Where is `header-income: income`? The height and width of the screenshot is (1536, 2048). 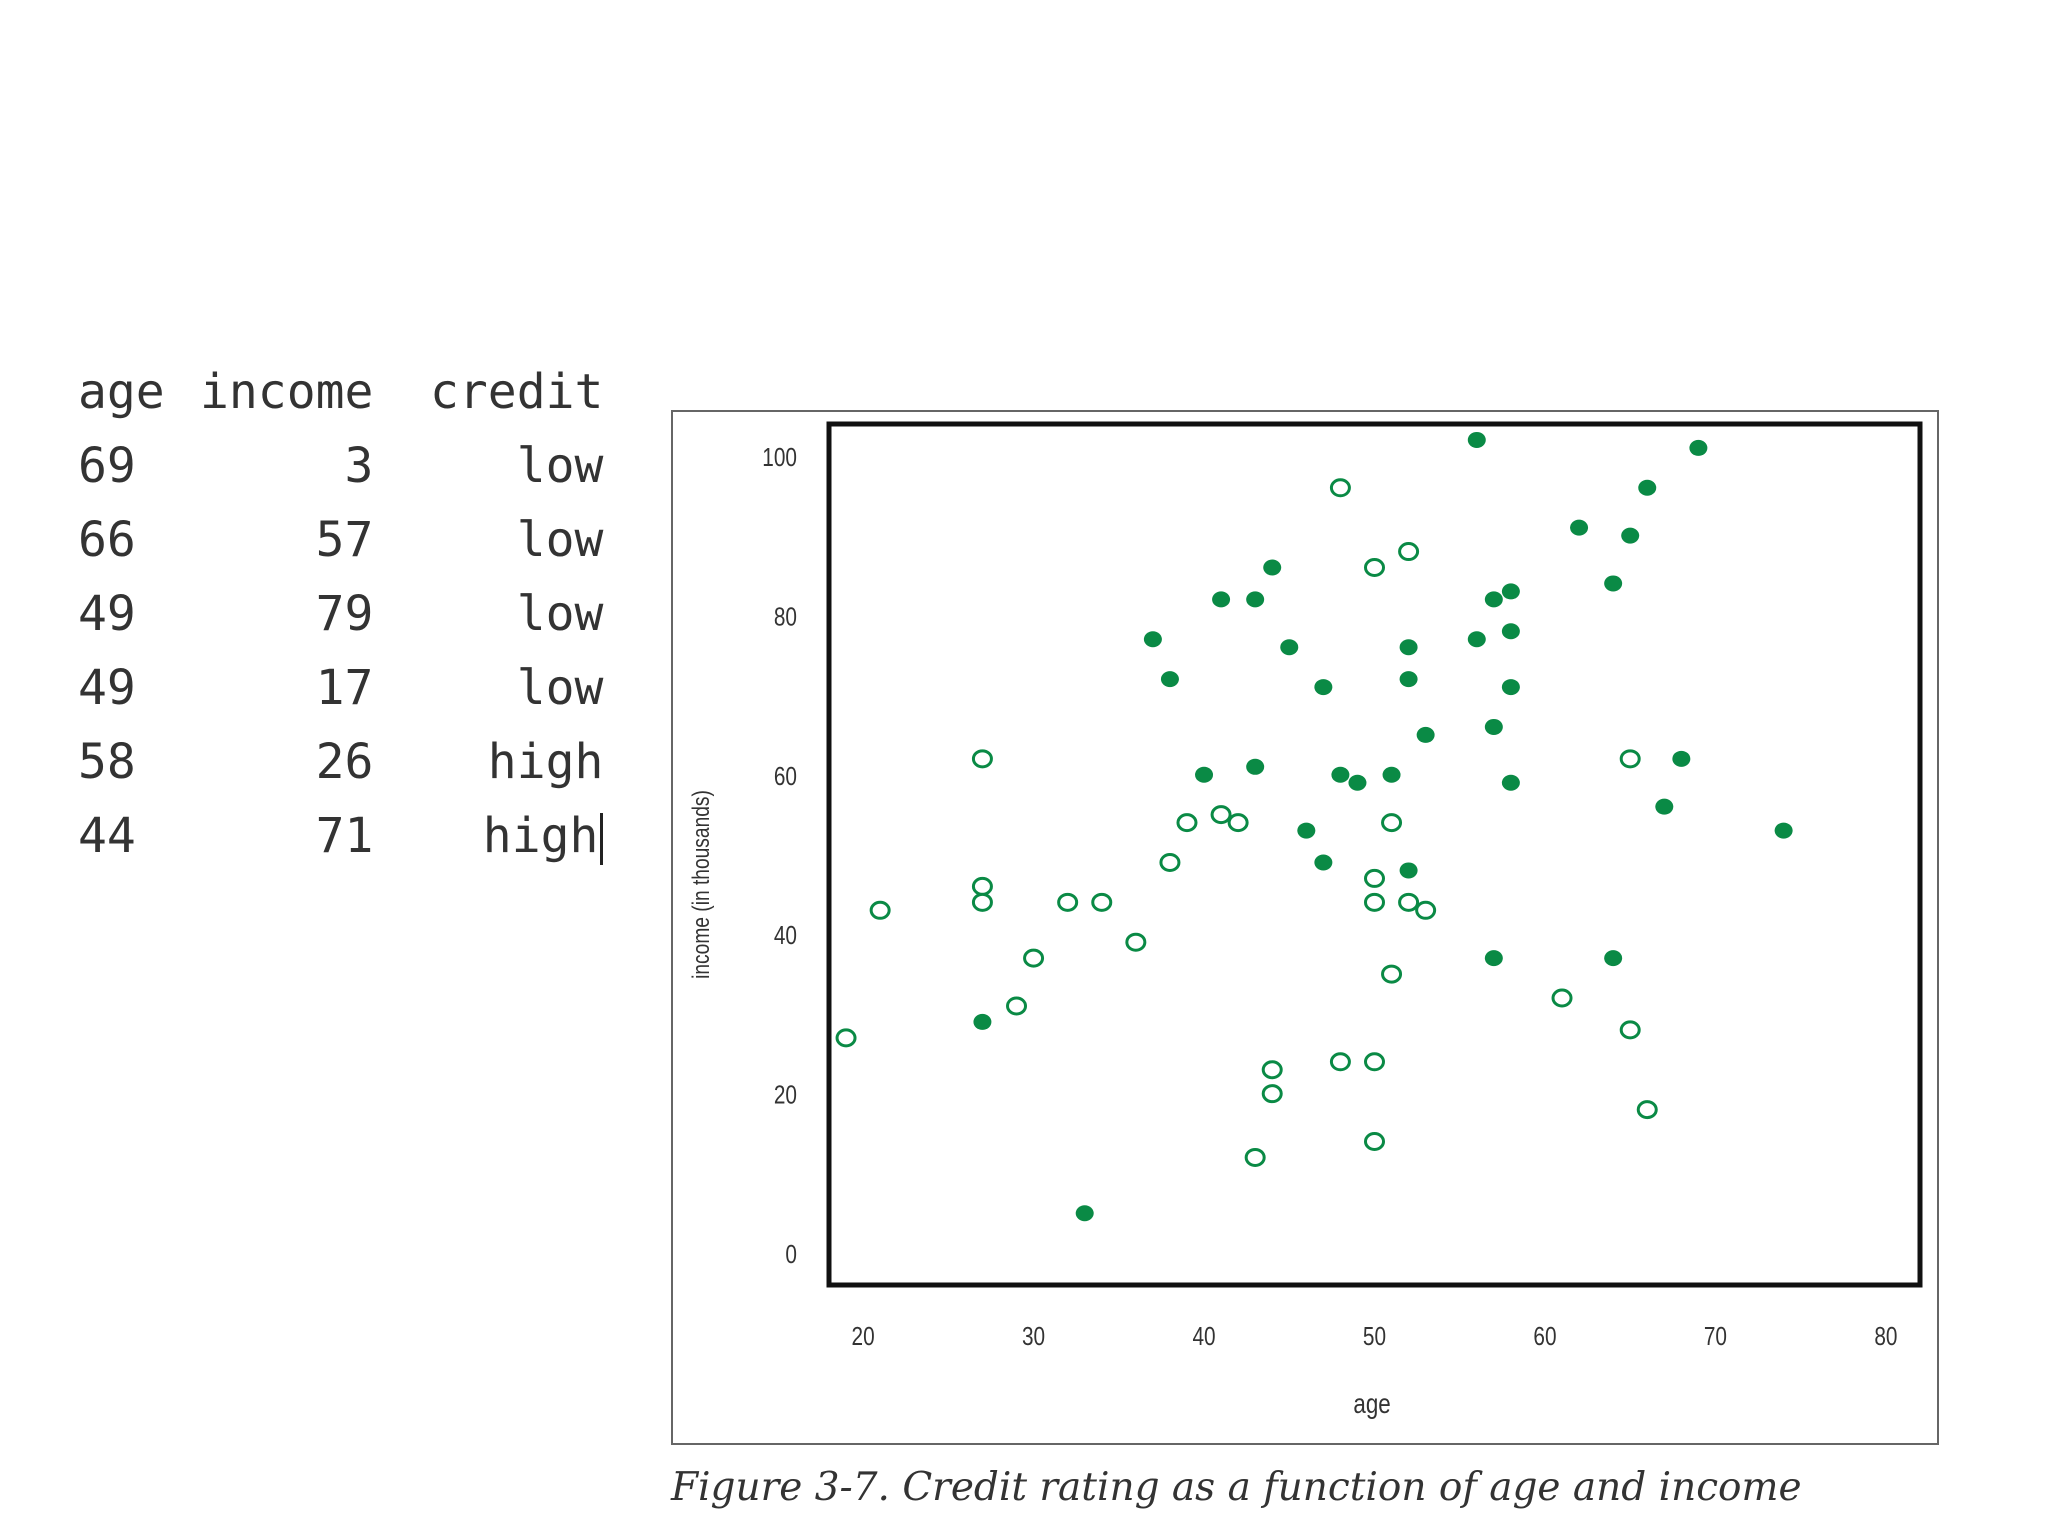
header-income: income is located at coordinates (287, 392).